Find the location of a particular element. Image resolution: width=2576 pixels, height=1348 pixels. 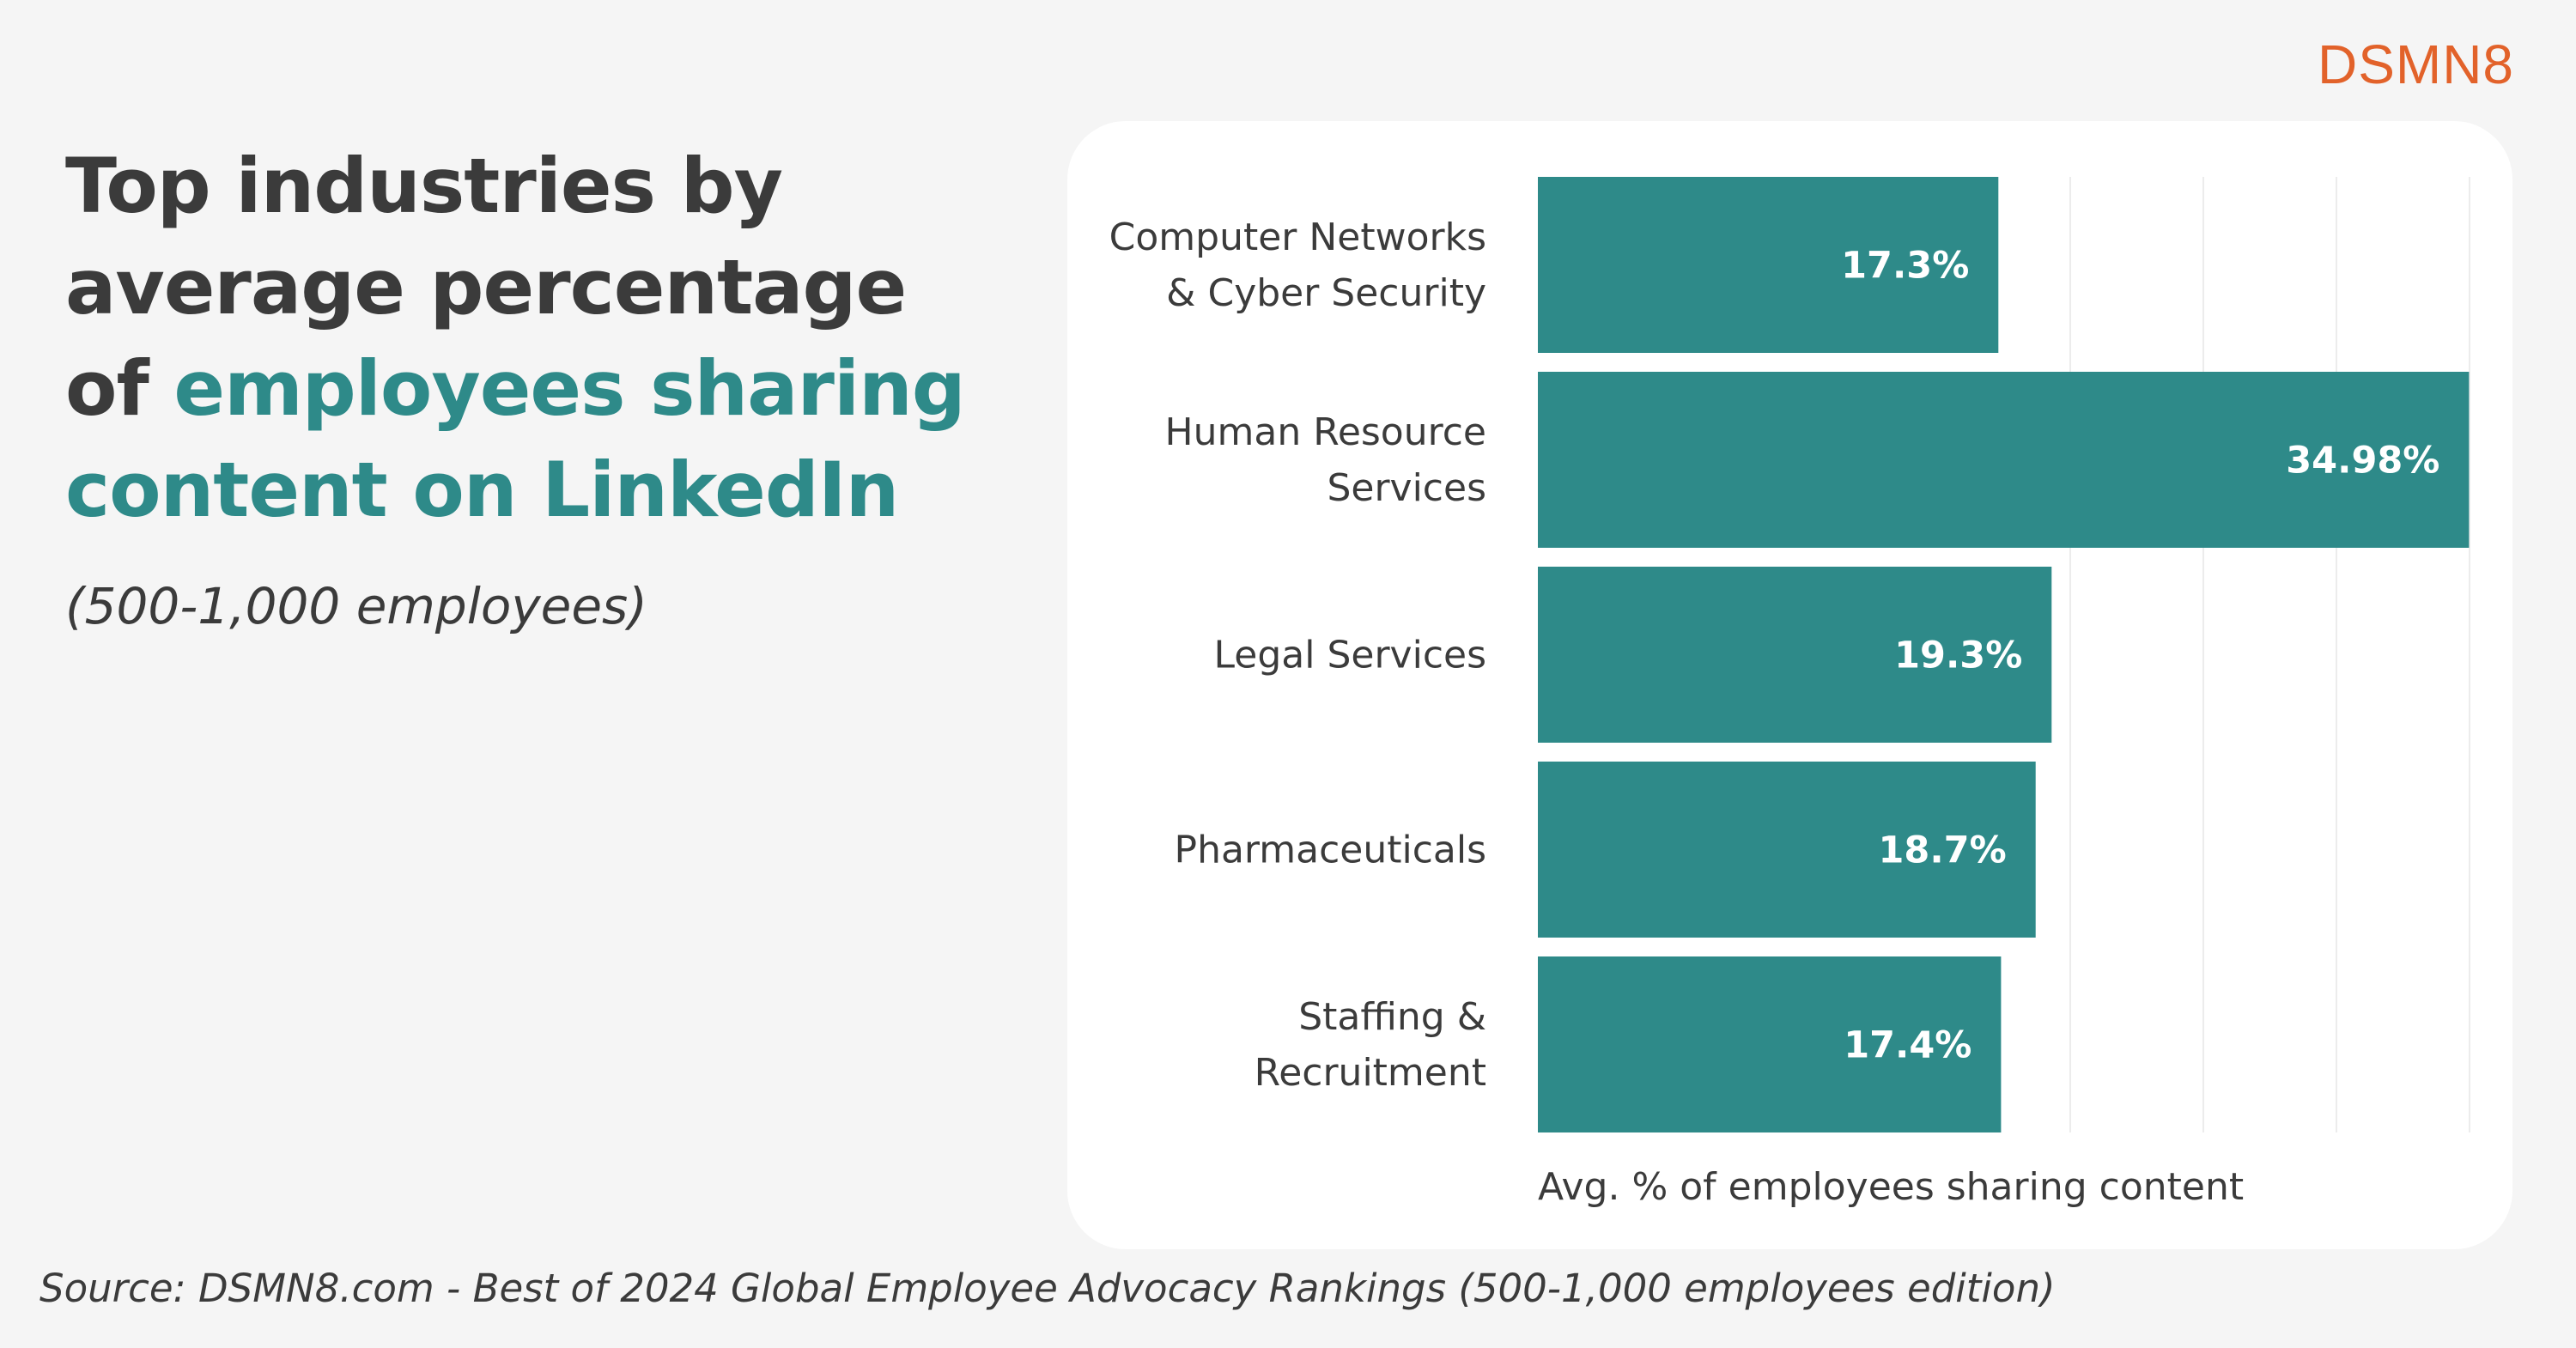

page-subtitle: (500-1,000 employees) is located at coordinates (356, 606).